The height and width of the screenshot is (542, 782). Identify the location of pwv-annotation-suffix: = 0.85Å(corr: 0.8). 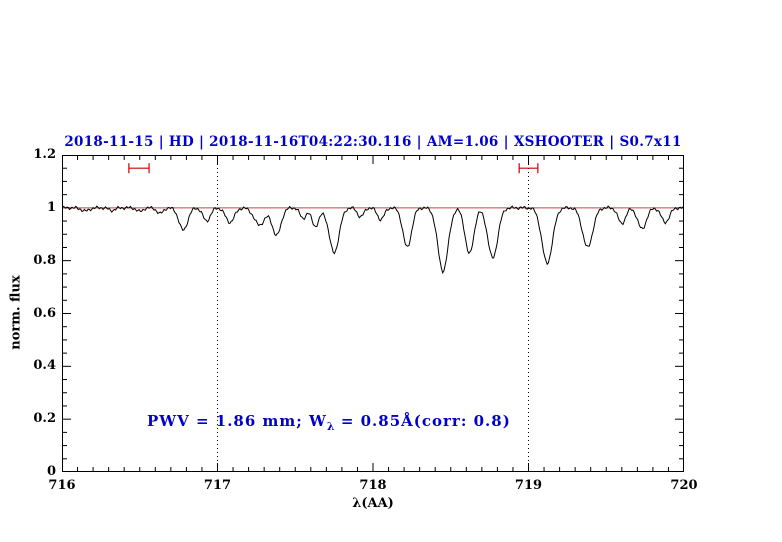
(422, 421).